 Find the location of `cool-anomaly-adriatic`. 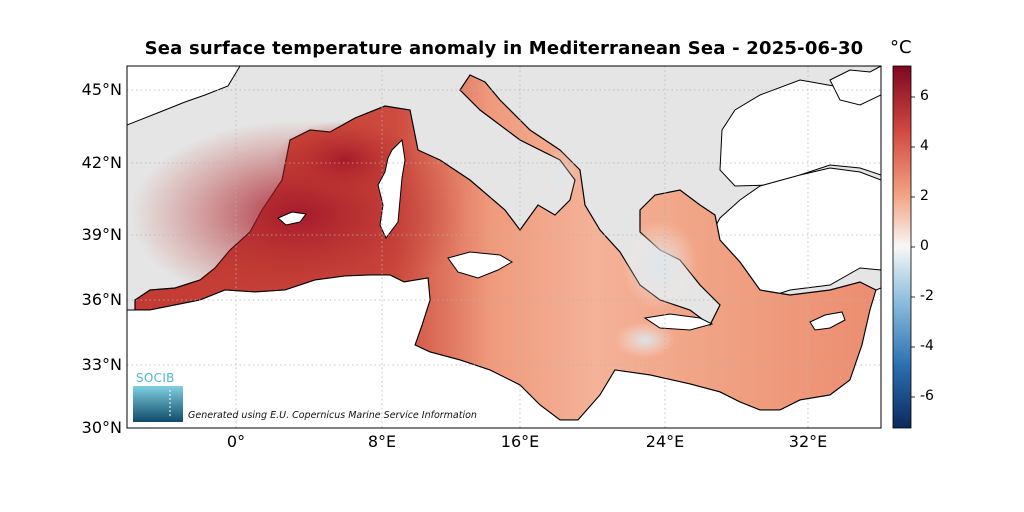

cool-anomaly-adriatic is located at coordinates (560, 175).